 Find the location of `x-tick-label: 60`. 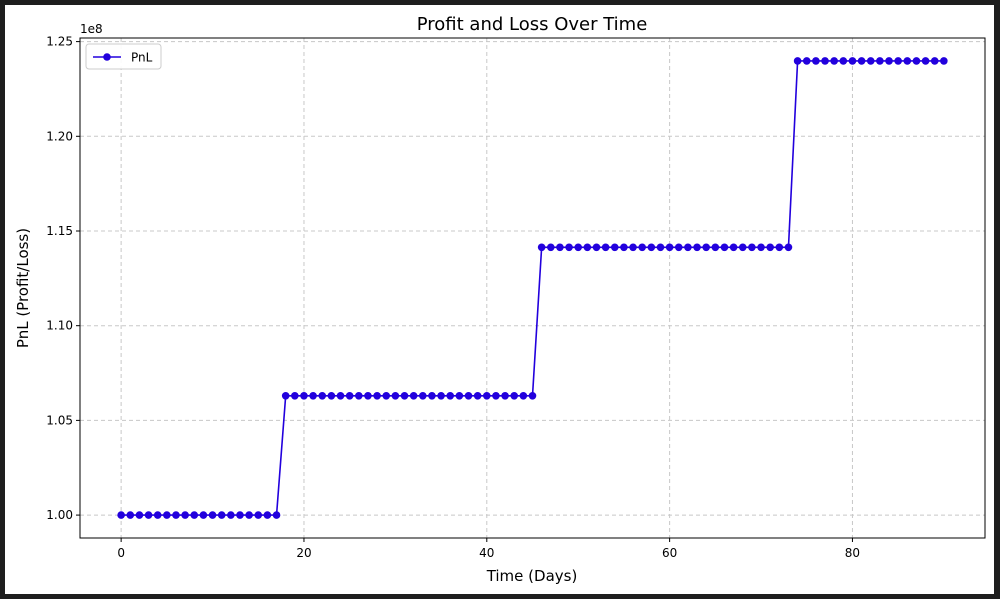

x-tick-label: 60 is located at coordinates (669, 553).